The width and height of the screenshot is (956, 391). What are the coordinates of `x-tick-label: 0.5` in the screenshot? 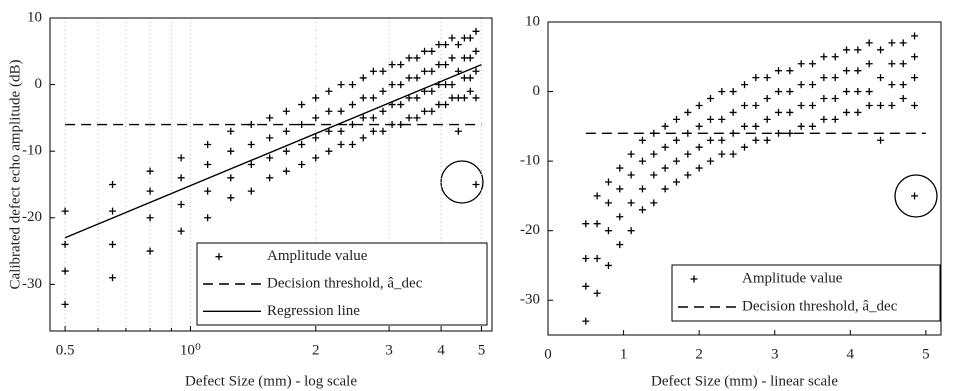 It's located at (65, 350).